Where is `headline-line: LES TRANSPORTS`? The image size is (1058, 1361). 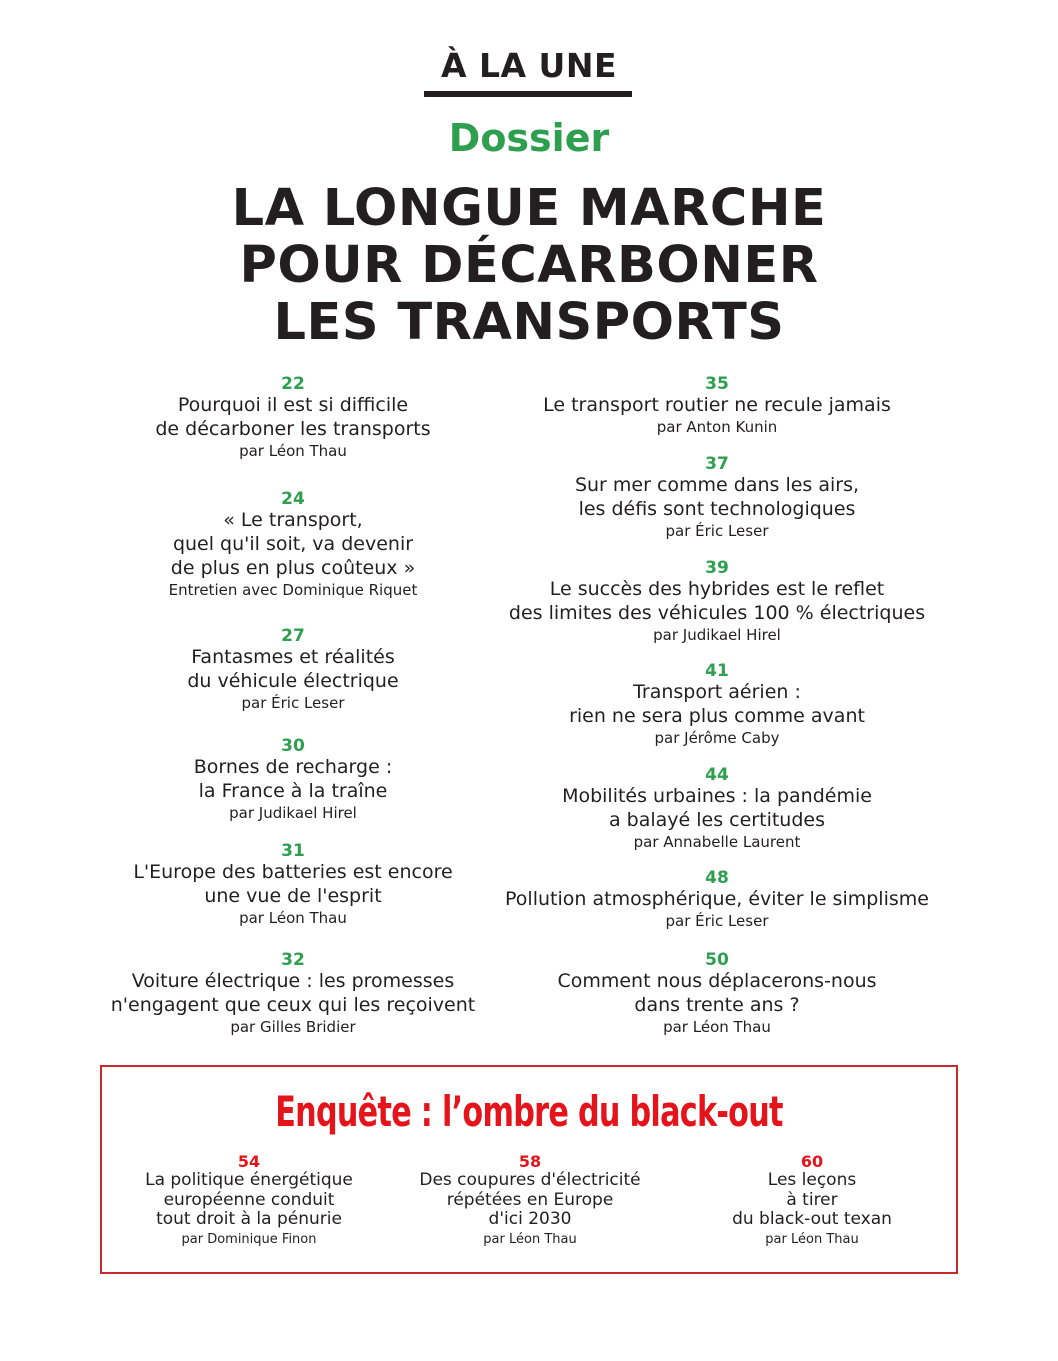
headline-line: LES TRANSPORTS is located at coordinates (529, 322).